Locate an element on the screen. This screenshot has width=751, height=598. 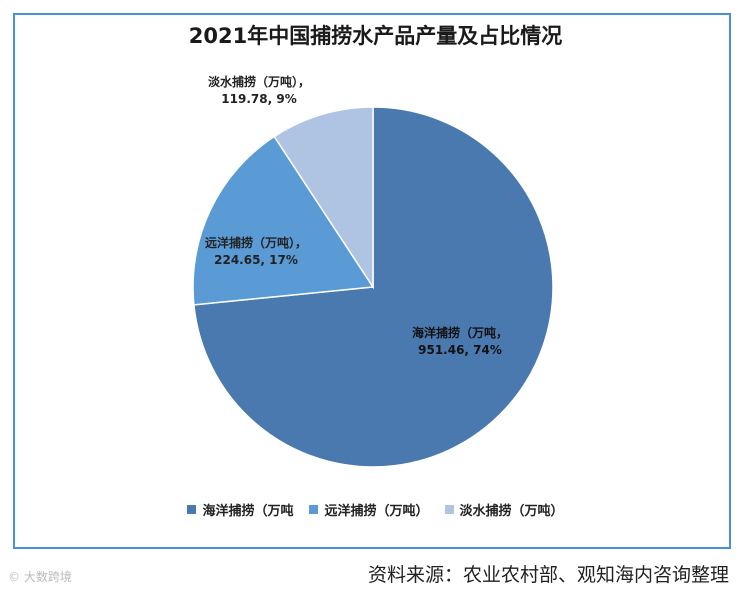
legend-swatch-freshwater is located at coordinates (449, 509).